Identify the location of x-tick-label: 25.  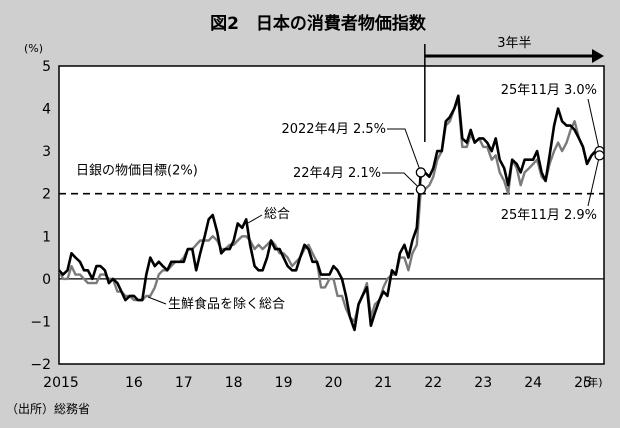
(583, 383).